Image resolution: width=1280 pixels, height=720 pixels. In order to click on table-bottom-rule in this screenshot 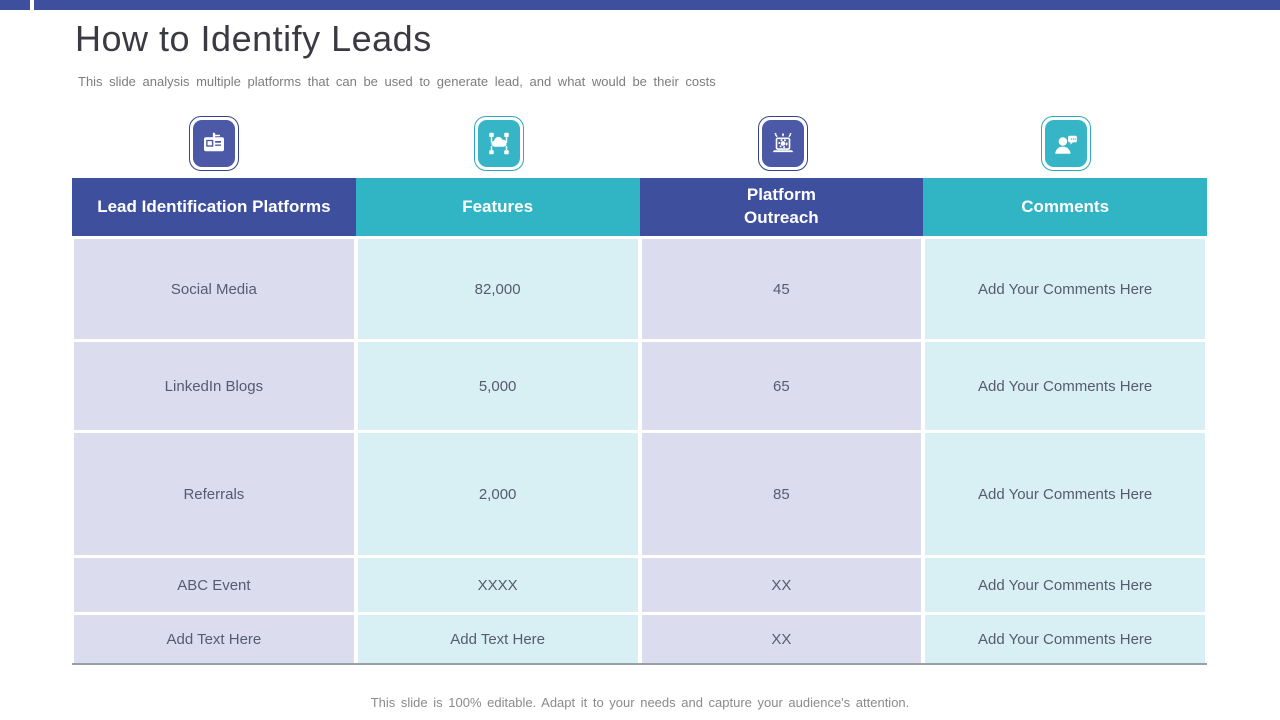, I will do `click(639, 664)`.